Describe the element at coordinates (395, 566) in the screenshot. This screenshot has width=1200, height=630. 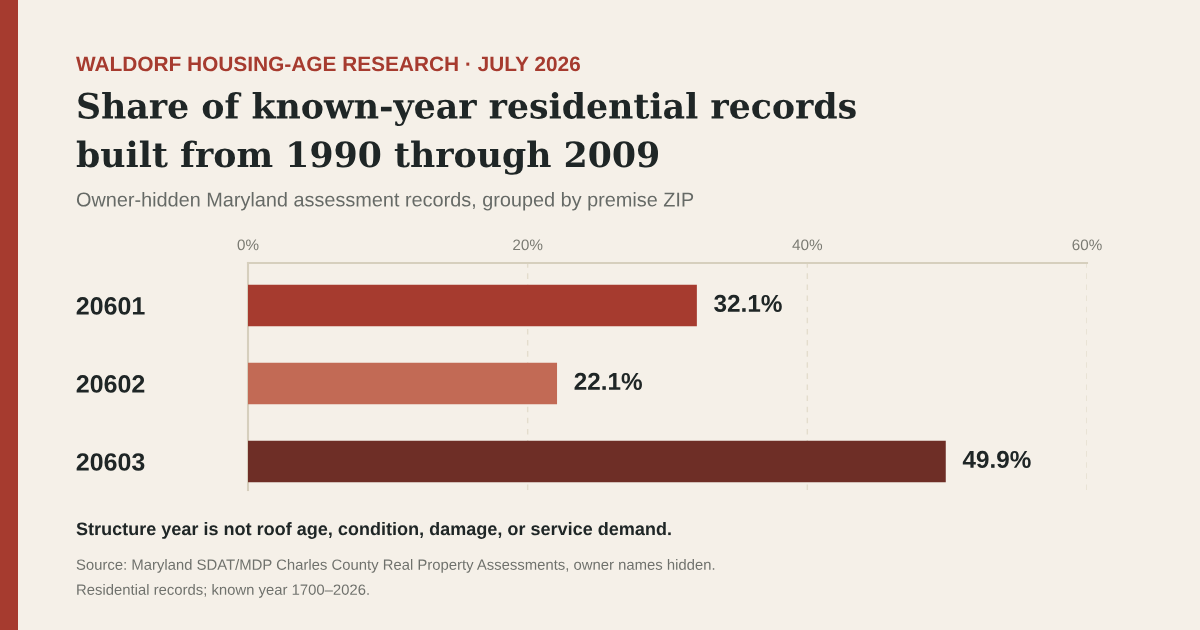
I see `source-note: Source: Maryland SDAT/MDP Charles County Real Property Assessments, owner names hidden.` at that location.